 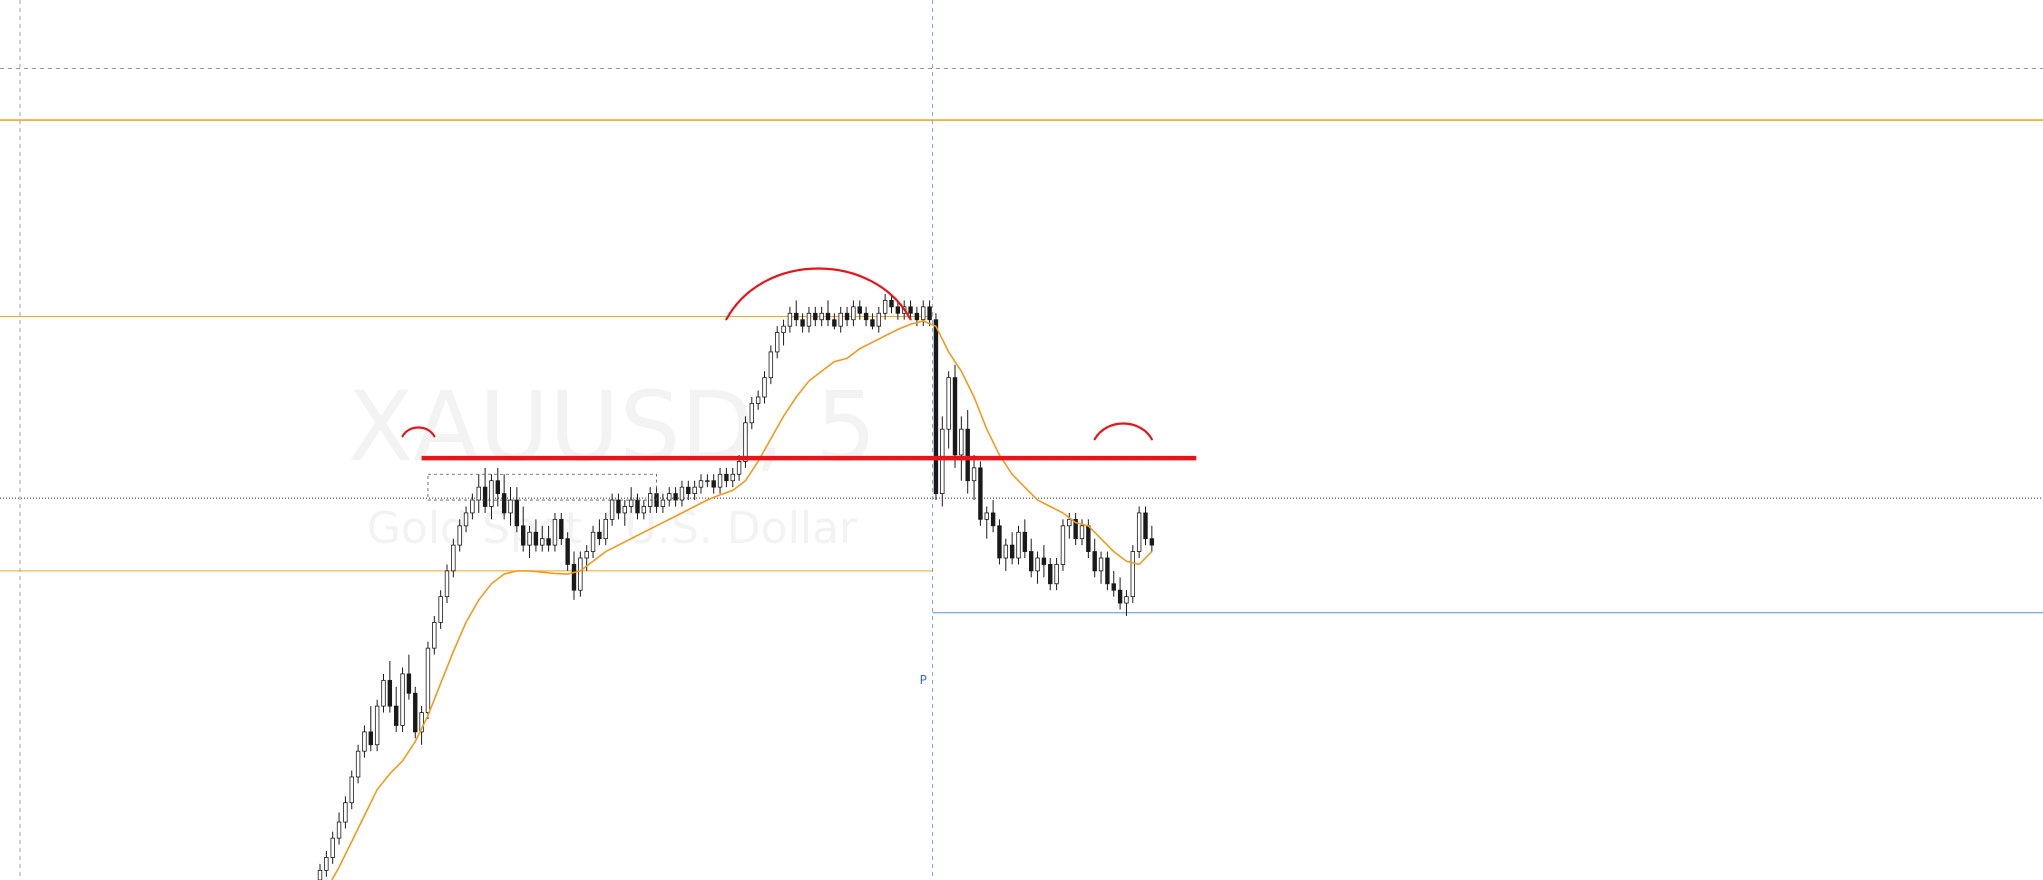 What do you see at coordinates (923, 680) in the screenshot?
I see `pivot-marker-label: P` at bounding box center [923, 680].